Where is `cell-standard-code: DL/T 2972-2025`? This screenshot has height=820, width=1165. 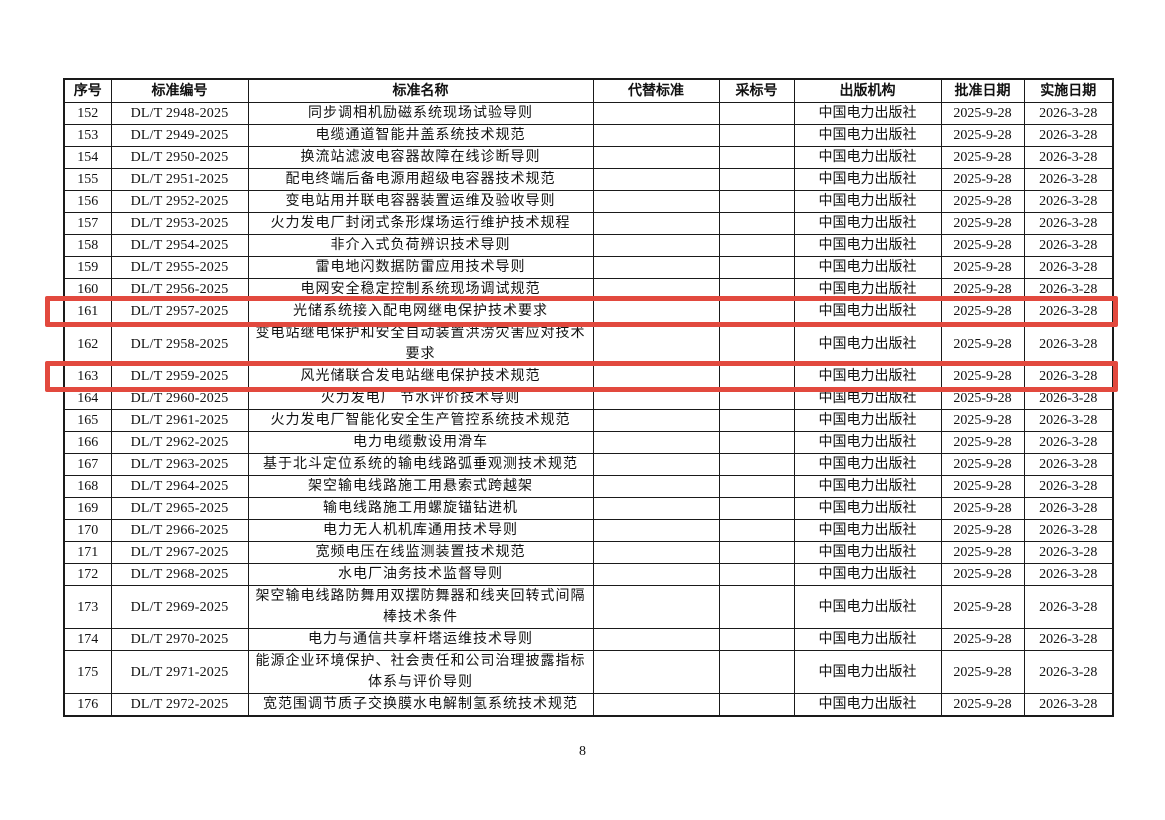 cell-standard-code: DL/T 2972-2025 is located at coordinates (179, 705).